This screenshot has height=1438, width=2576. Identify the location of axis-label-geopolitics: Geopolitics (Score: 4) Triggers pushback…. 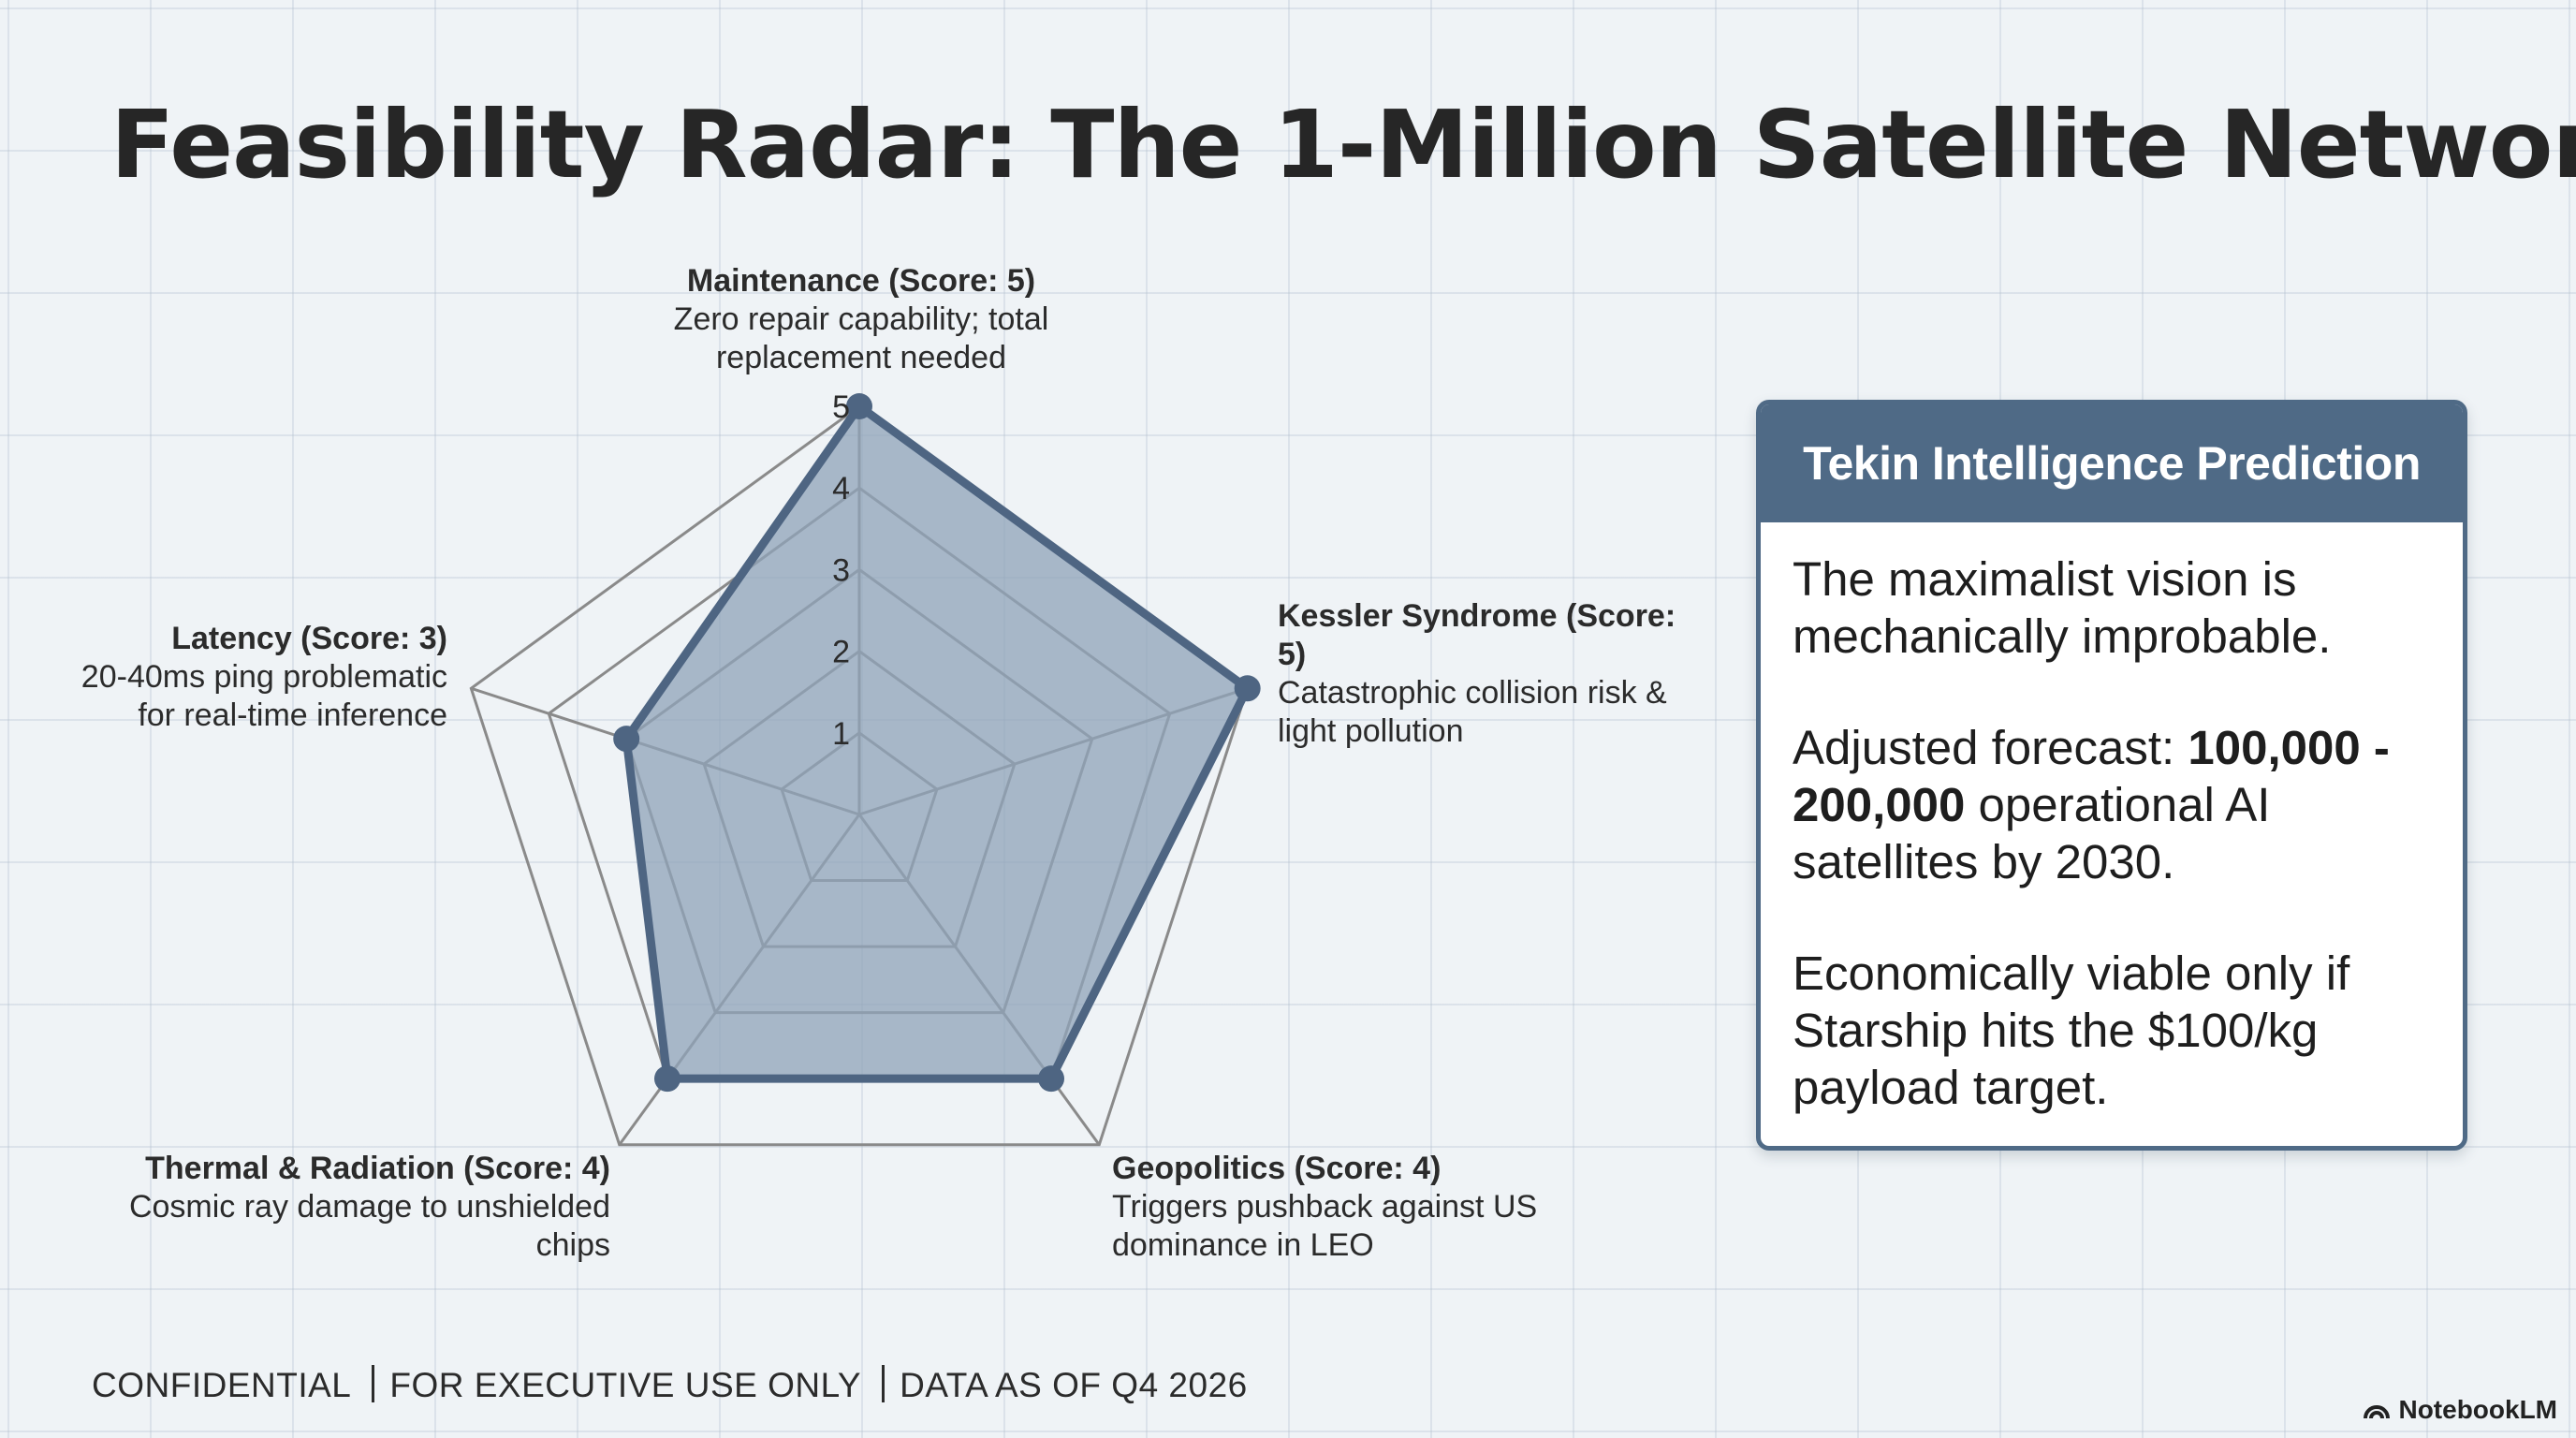
(1346, 1207).